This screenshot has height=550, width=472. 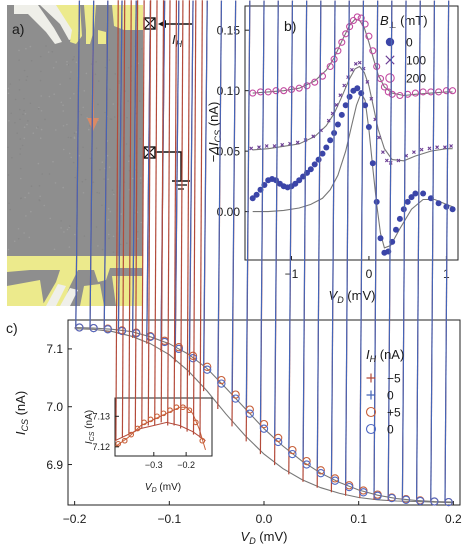 I want to click on legend-label: −5, so click(x=394, y=378).